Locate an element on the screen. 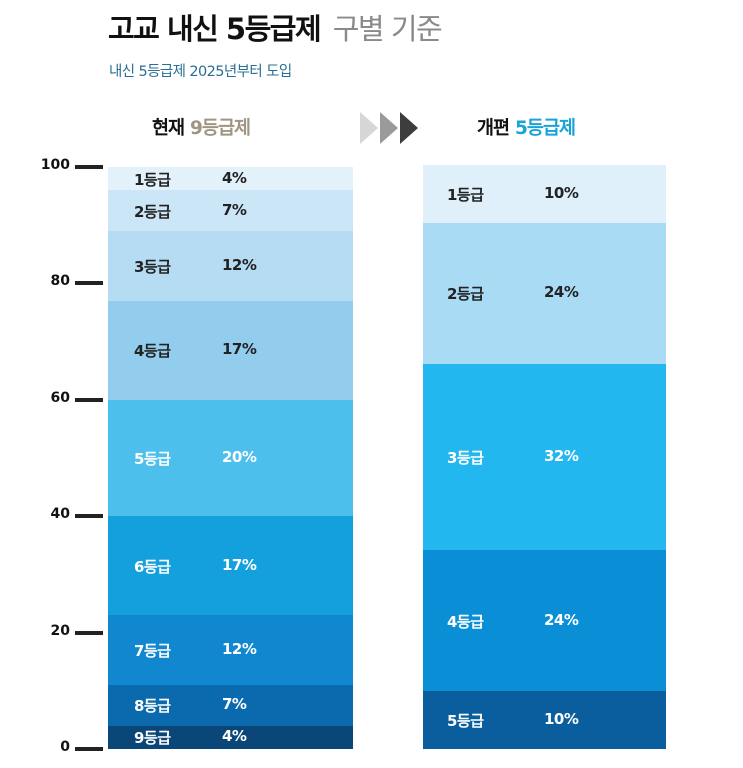 Image resolution: width=743 pixels, height=768 pixels. grade-label: 8등급 is located at coordinates (152, 706).